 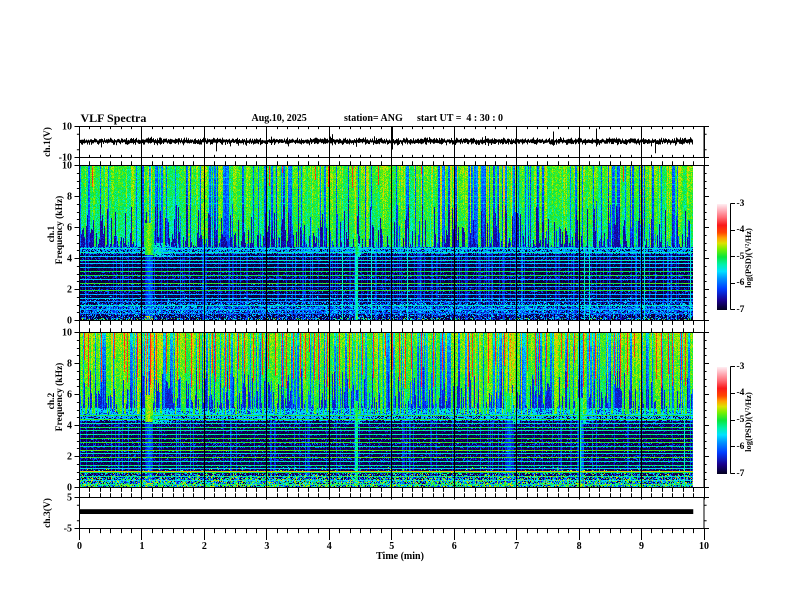 What do you see at coordinates (67, 332) in the screenshot?
I see `ch2-frequency-tick-label: 10` at bounding box center [67, 332].